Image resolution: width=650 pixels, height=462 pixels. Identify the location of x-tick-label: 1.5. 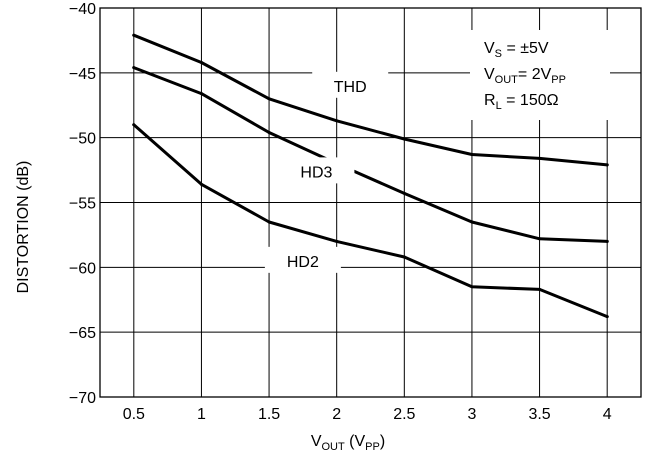
(269, 414).